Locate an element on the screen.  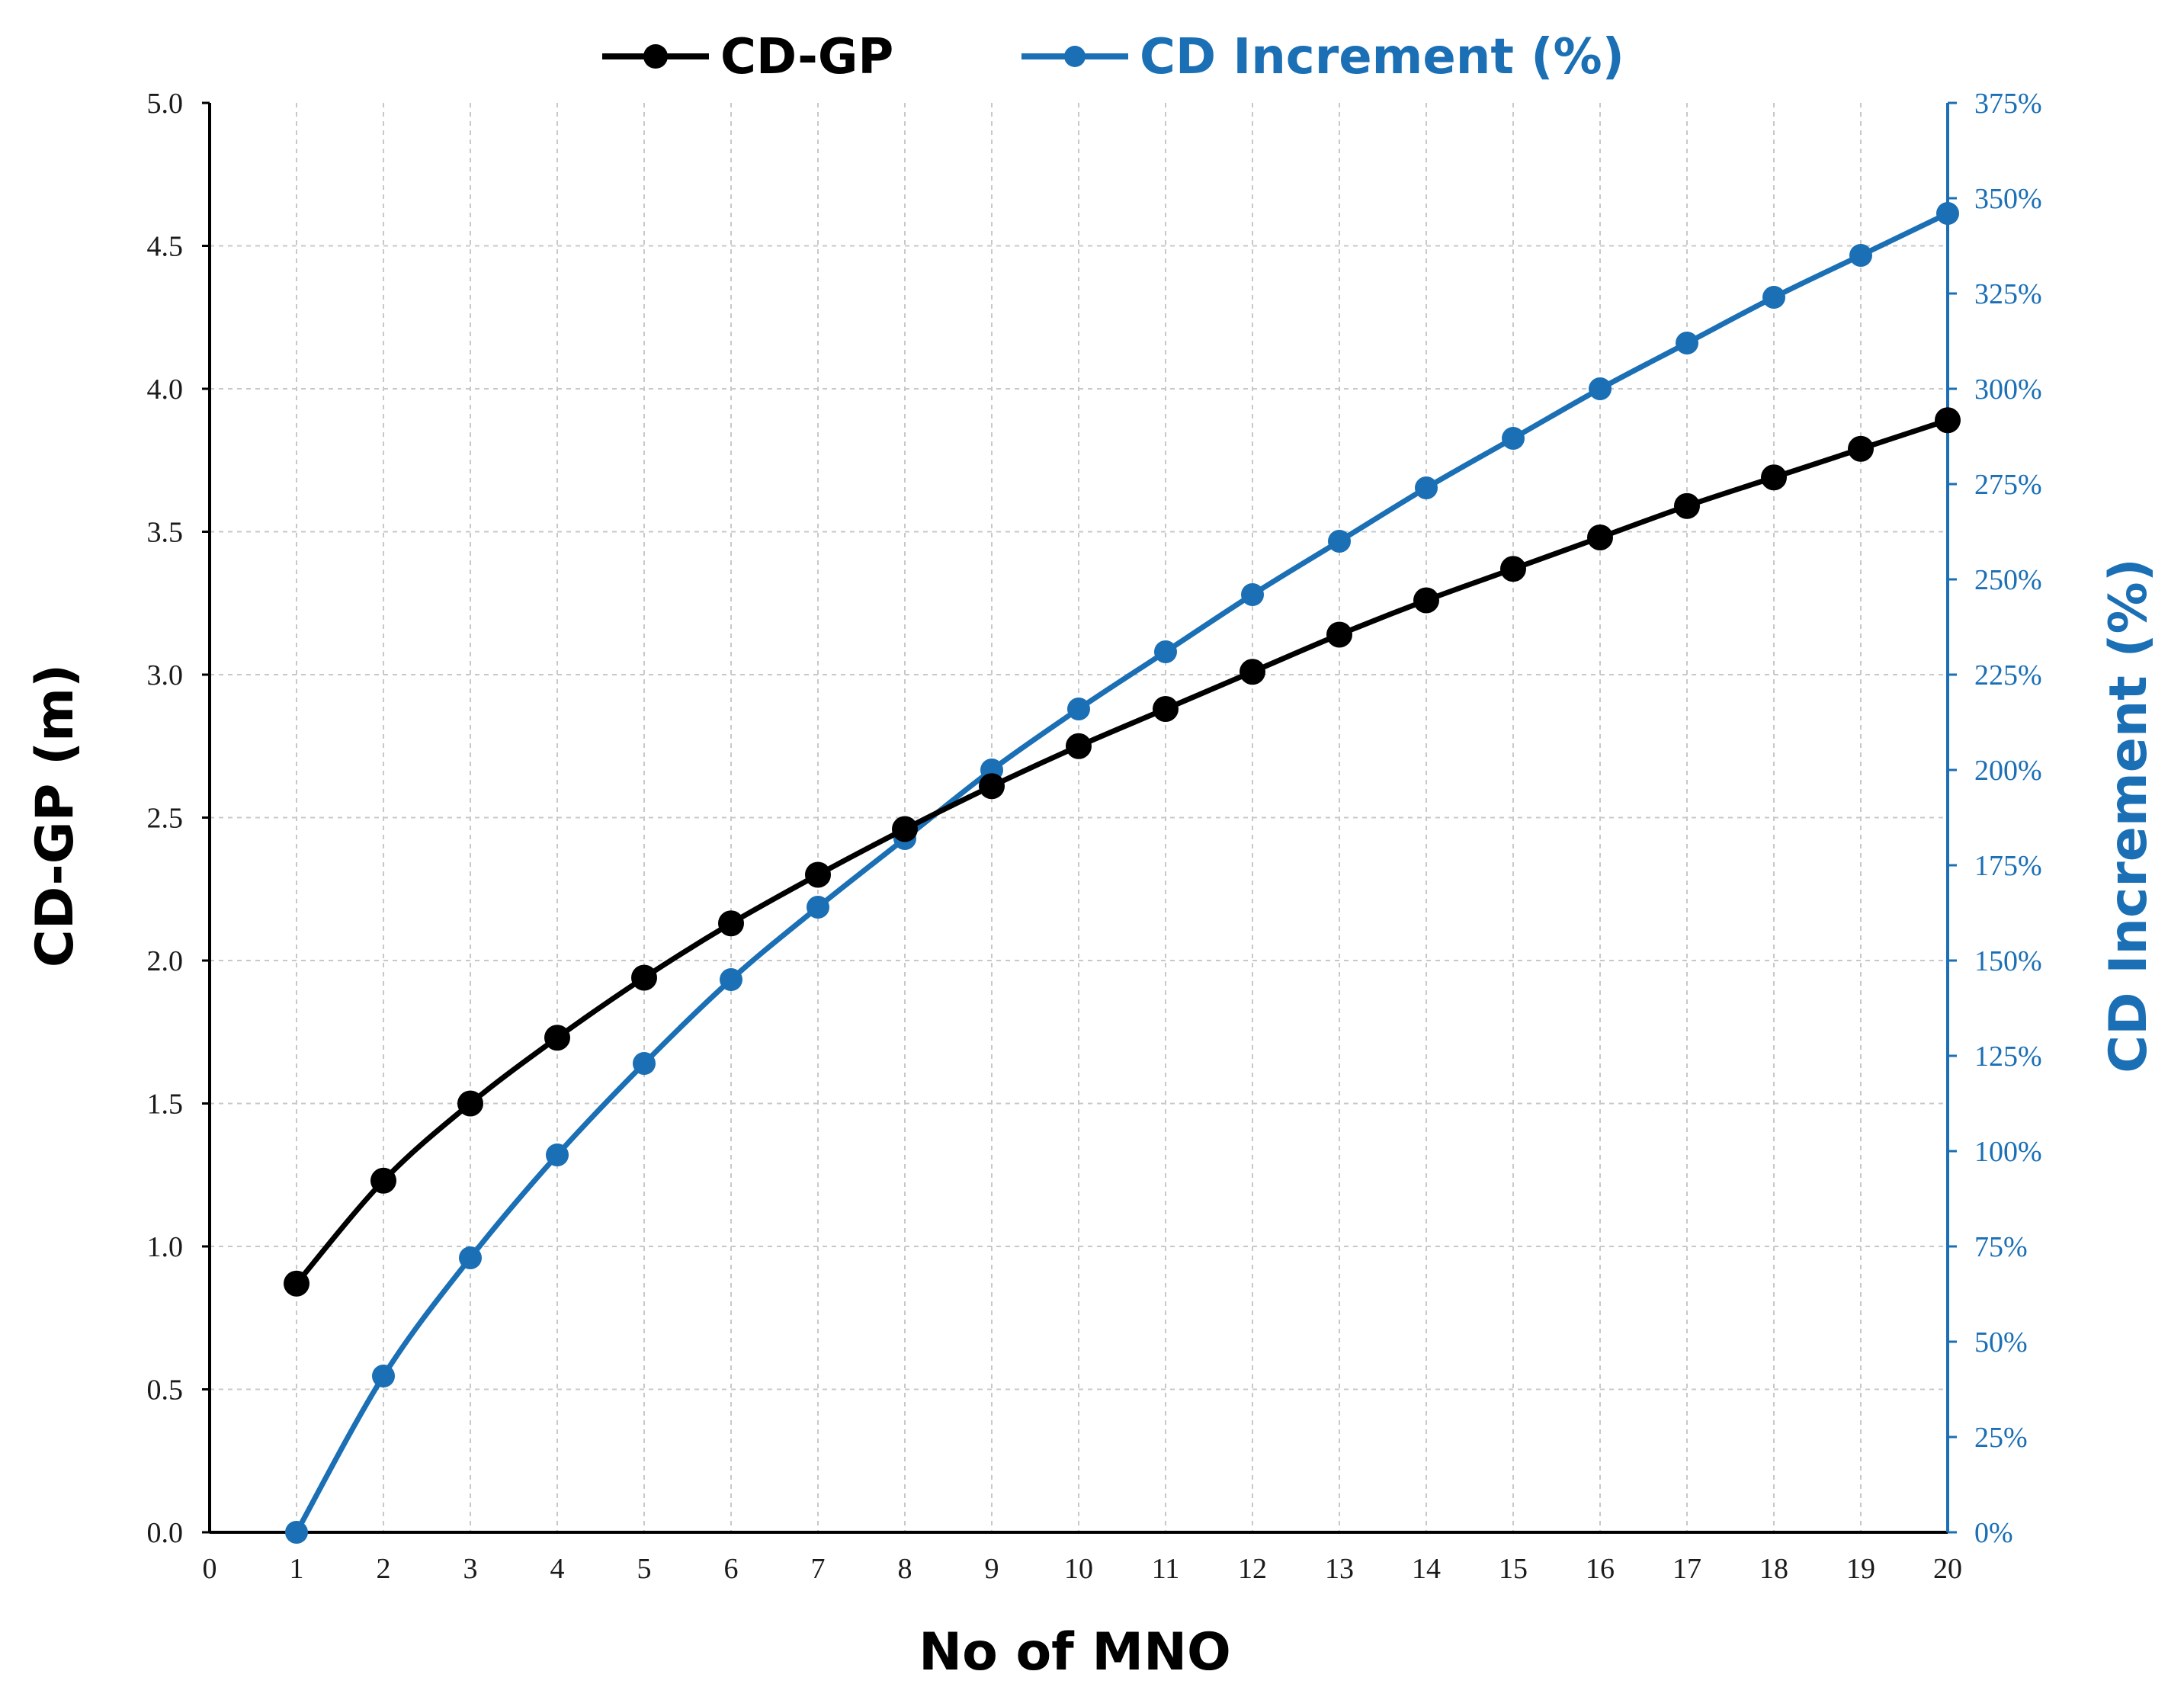
y-tick-label: 5.0 is located at coordinates (165, 104).